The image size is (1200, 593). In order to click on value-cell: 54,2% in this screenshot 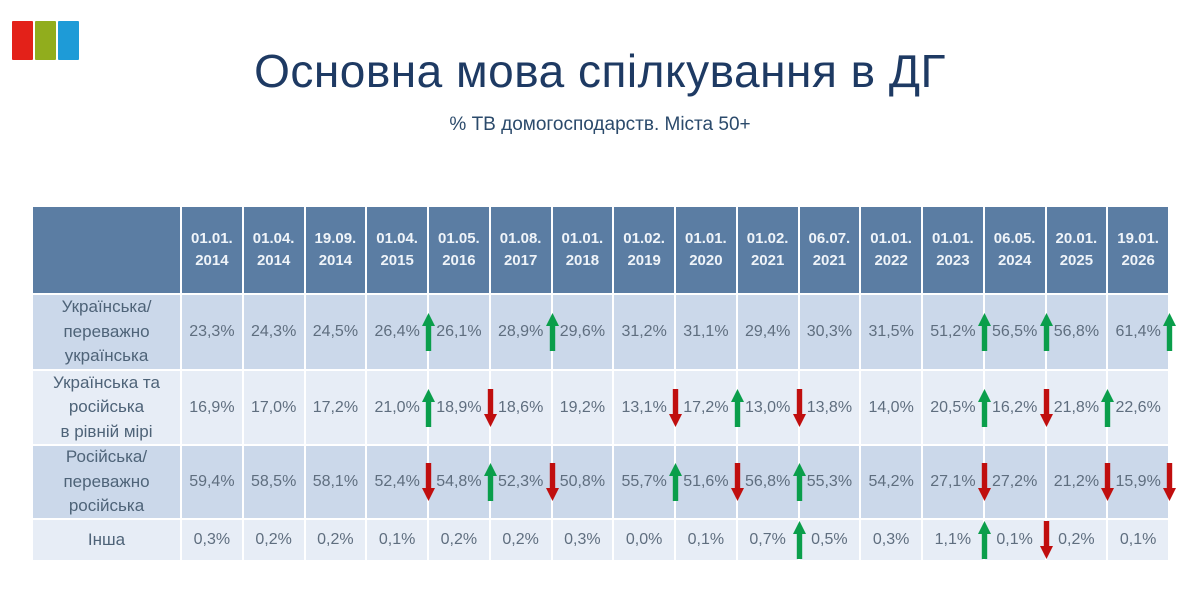, I will do `click(891, 482)`.